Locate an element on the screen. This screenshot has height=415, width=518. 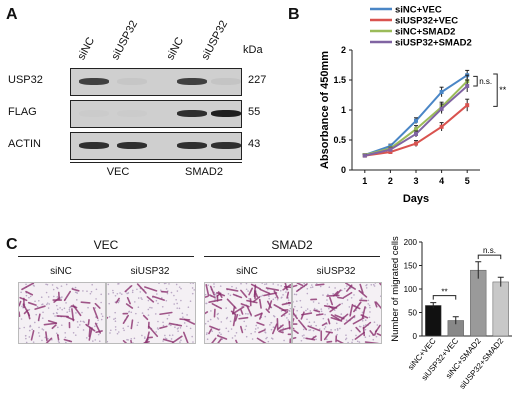
micrograph-smad2-sinc is located at coordinates (248, 313).